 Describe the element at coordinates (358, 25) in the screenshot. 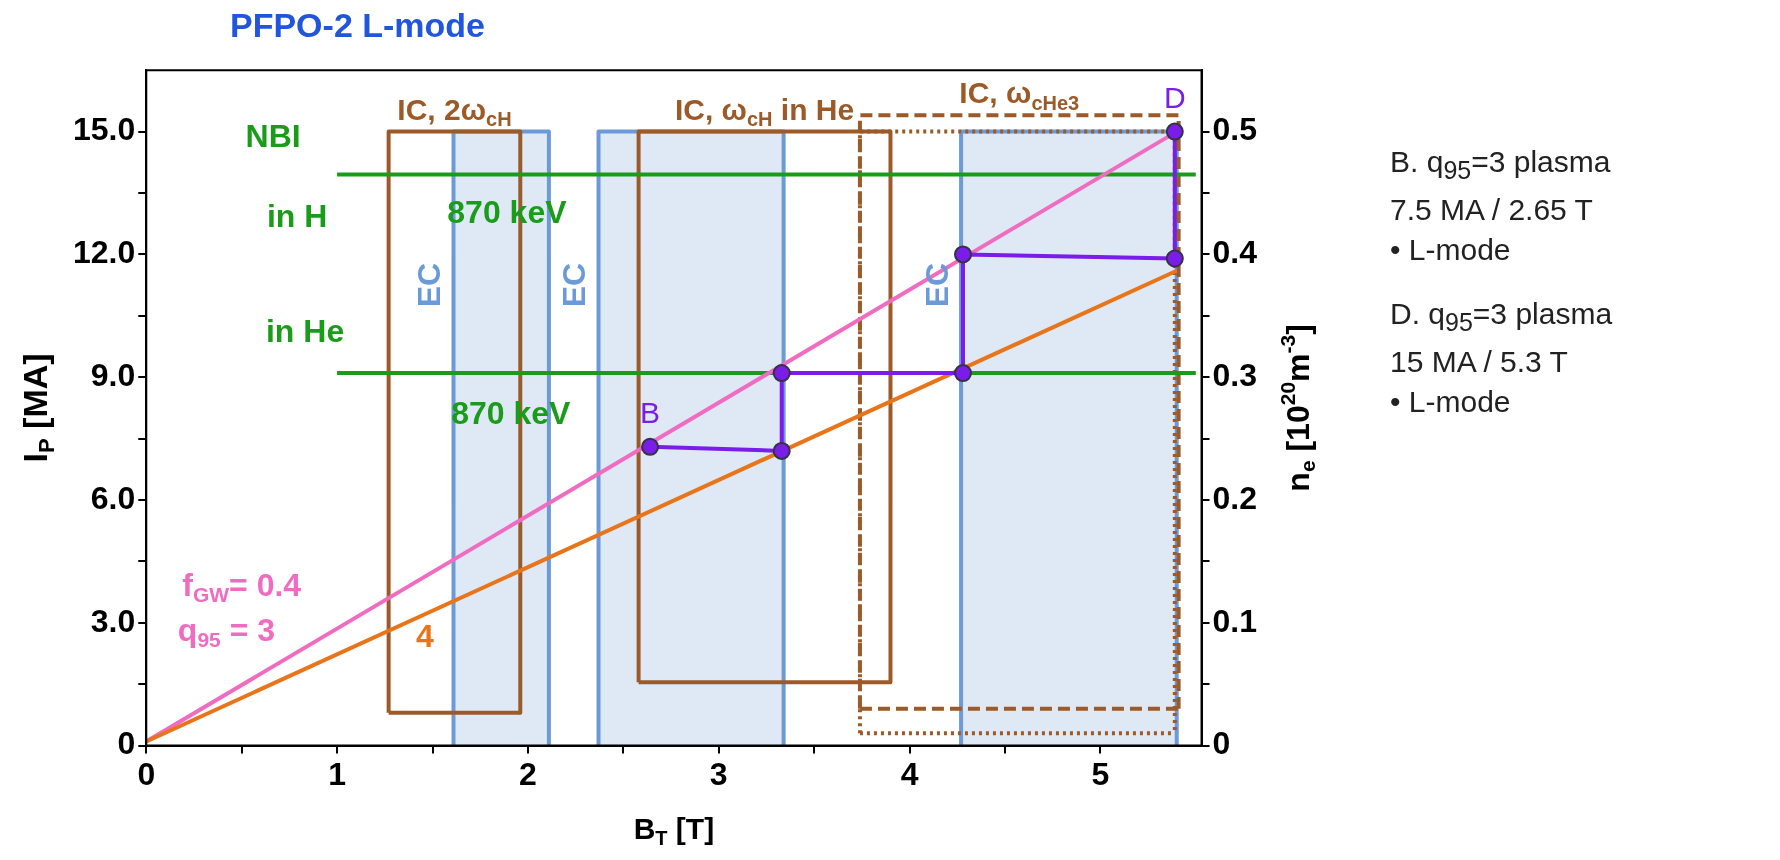

I see `chart-title: PFPO-2 L-mode` at that location.